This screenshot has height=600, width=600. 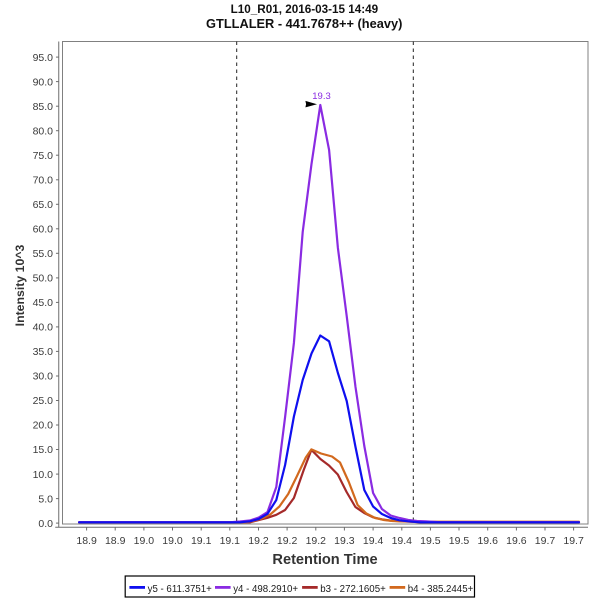 What do you see at coordinates (43, 303) in the screenshot?
I see `svg-text: 45.0` at bounding box center [43, 303].